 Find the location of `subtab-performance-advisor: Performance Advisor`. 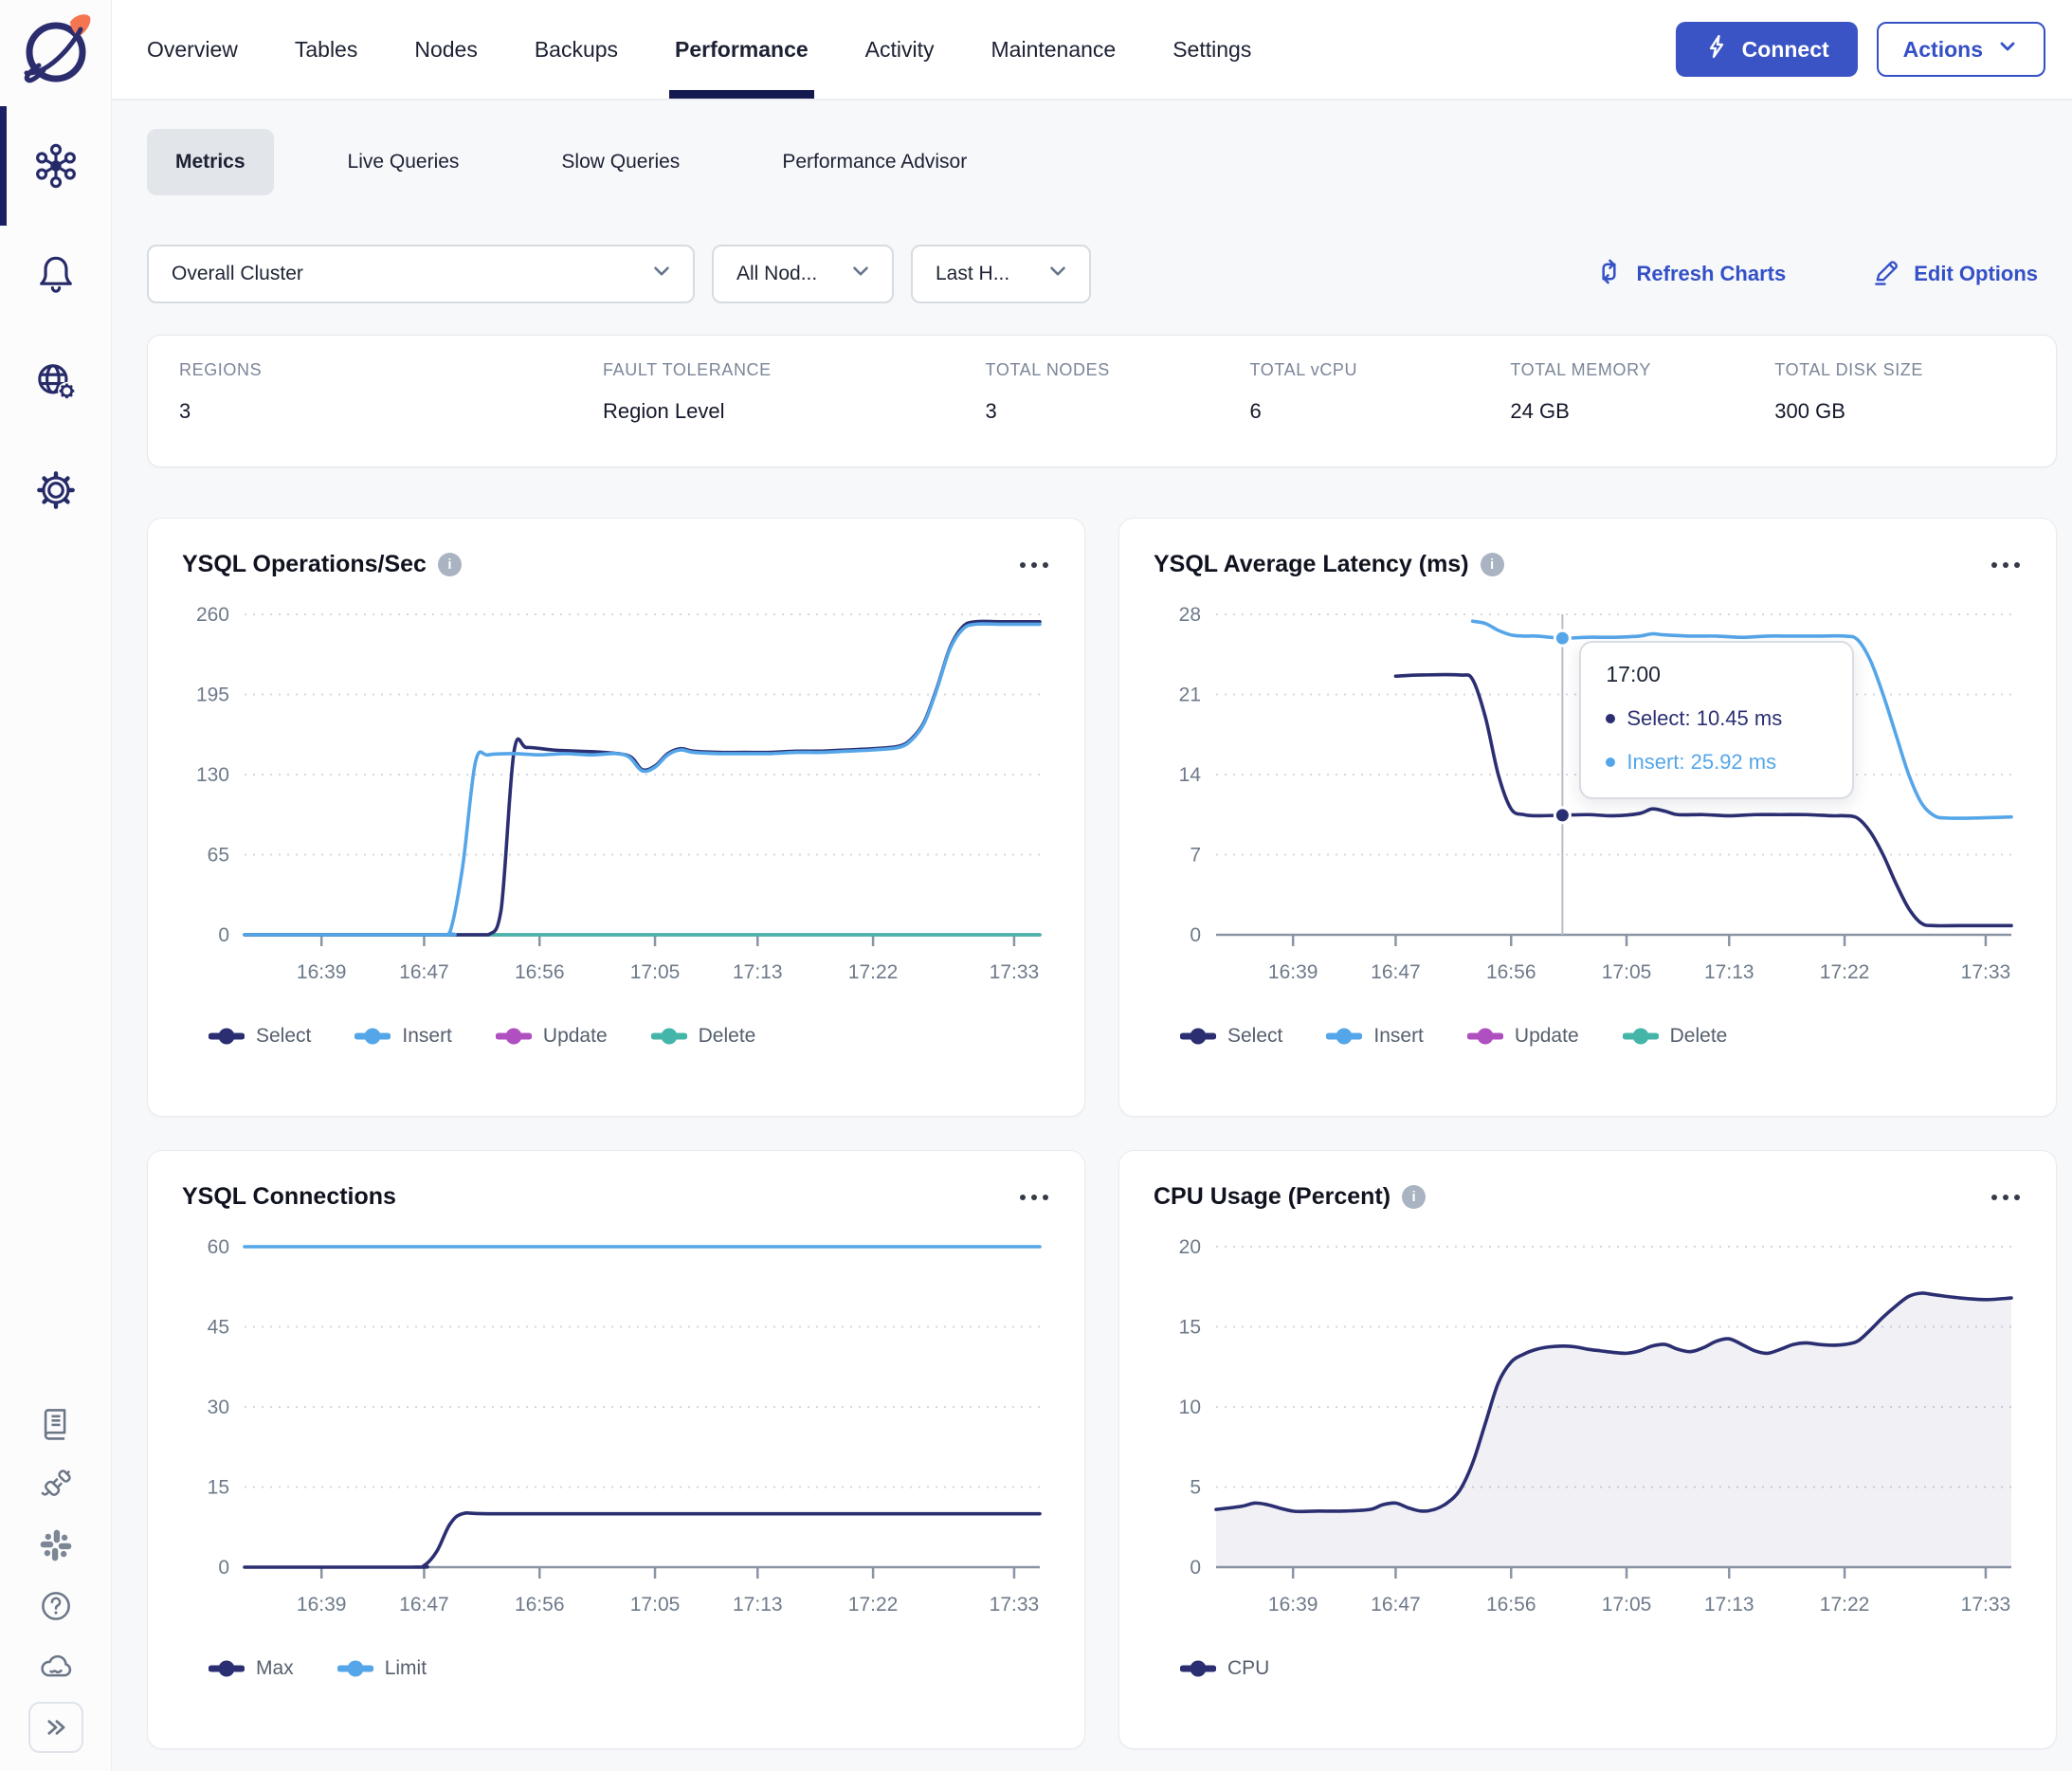

subtab-performance-advisor: Performance Advisor is located at coordinates (875, 162).